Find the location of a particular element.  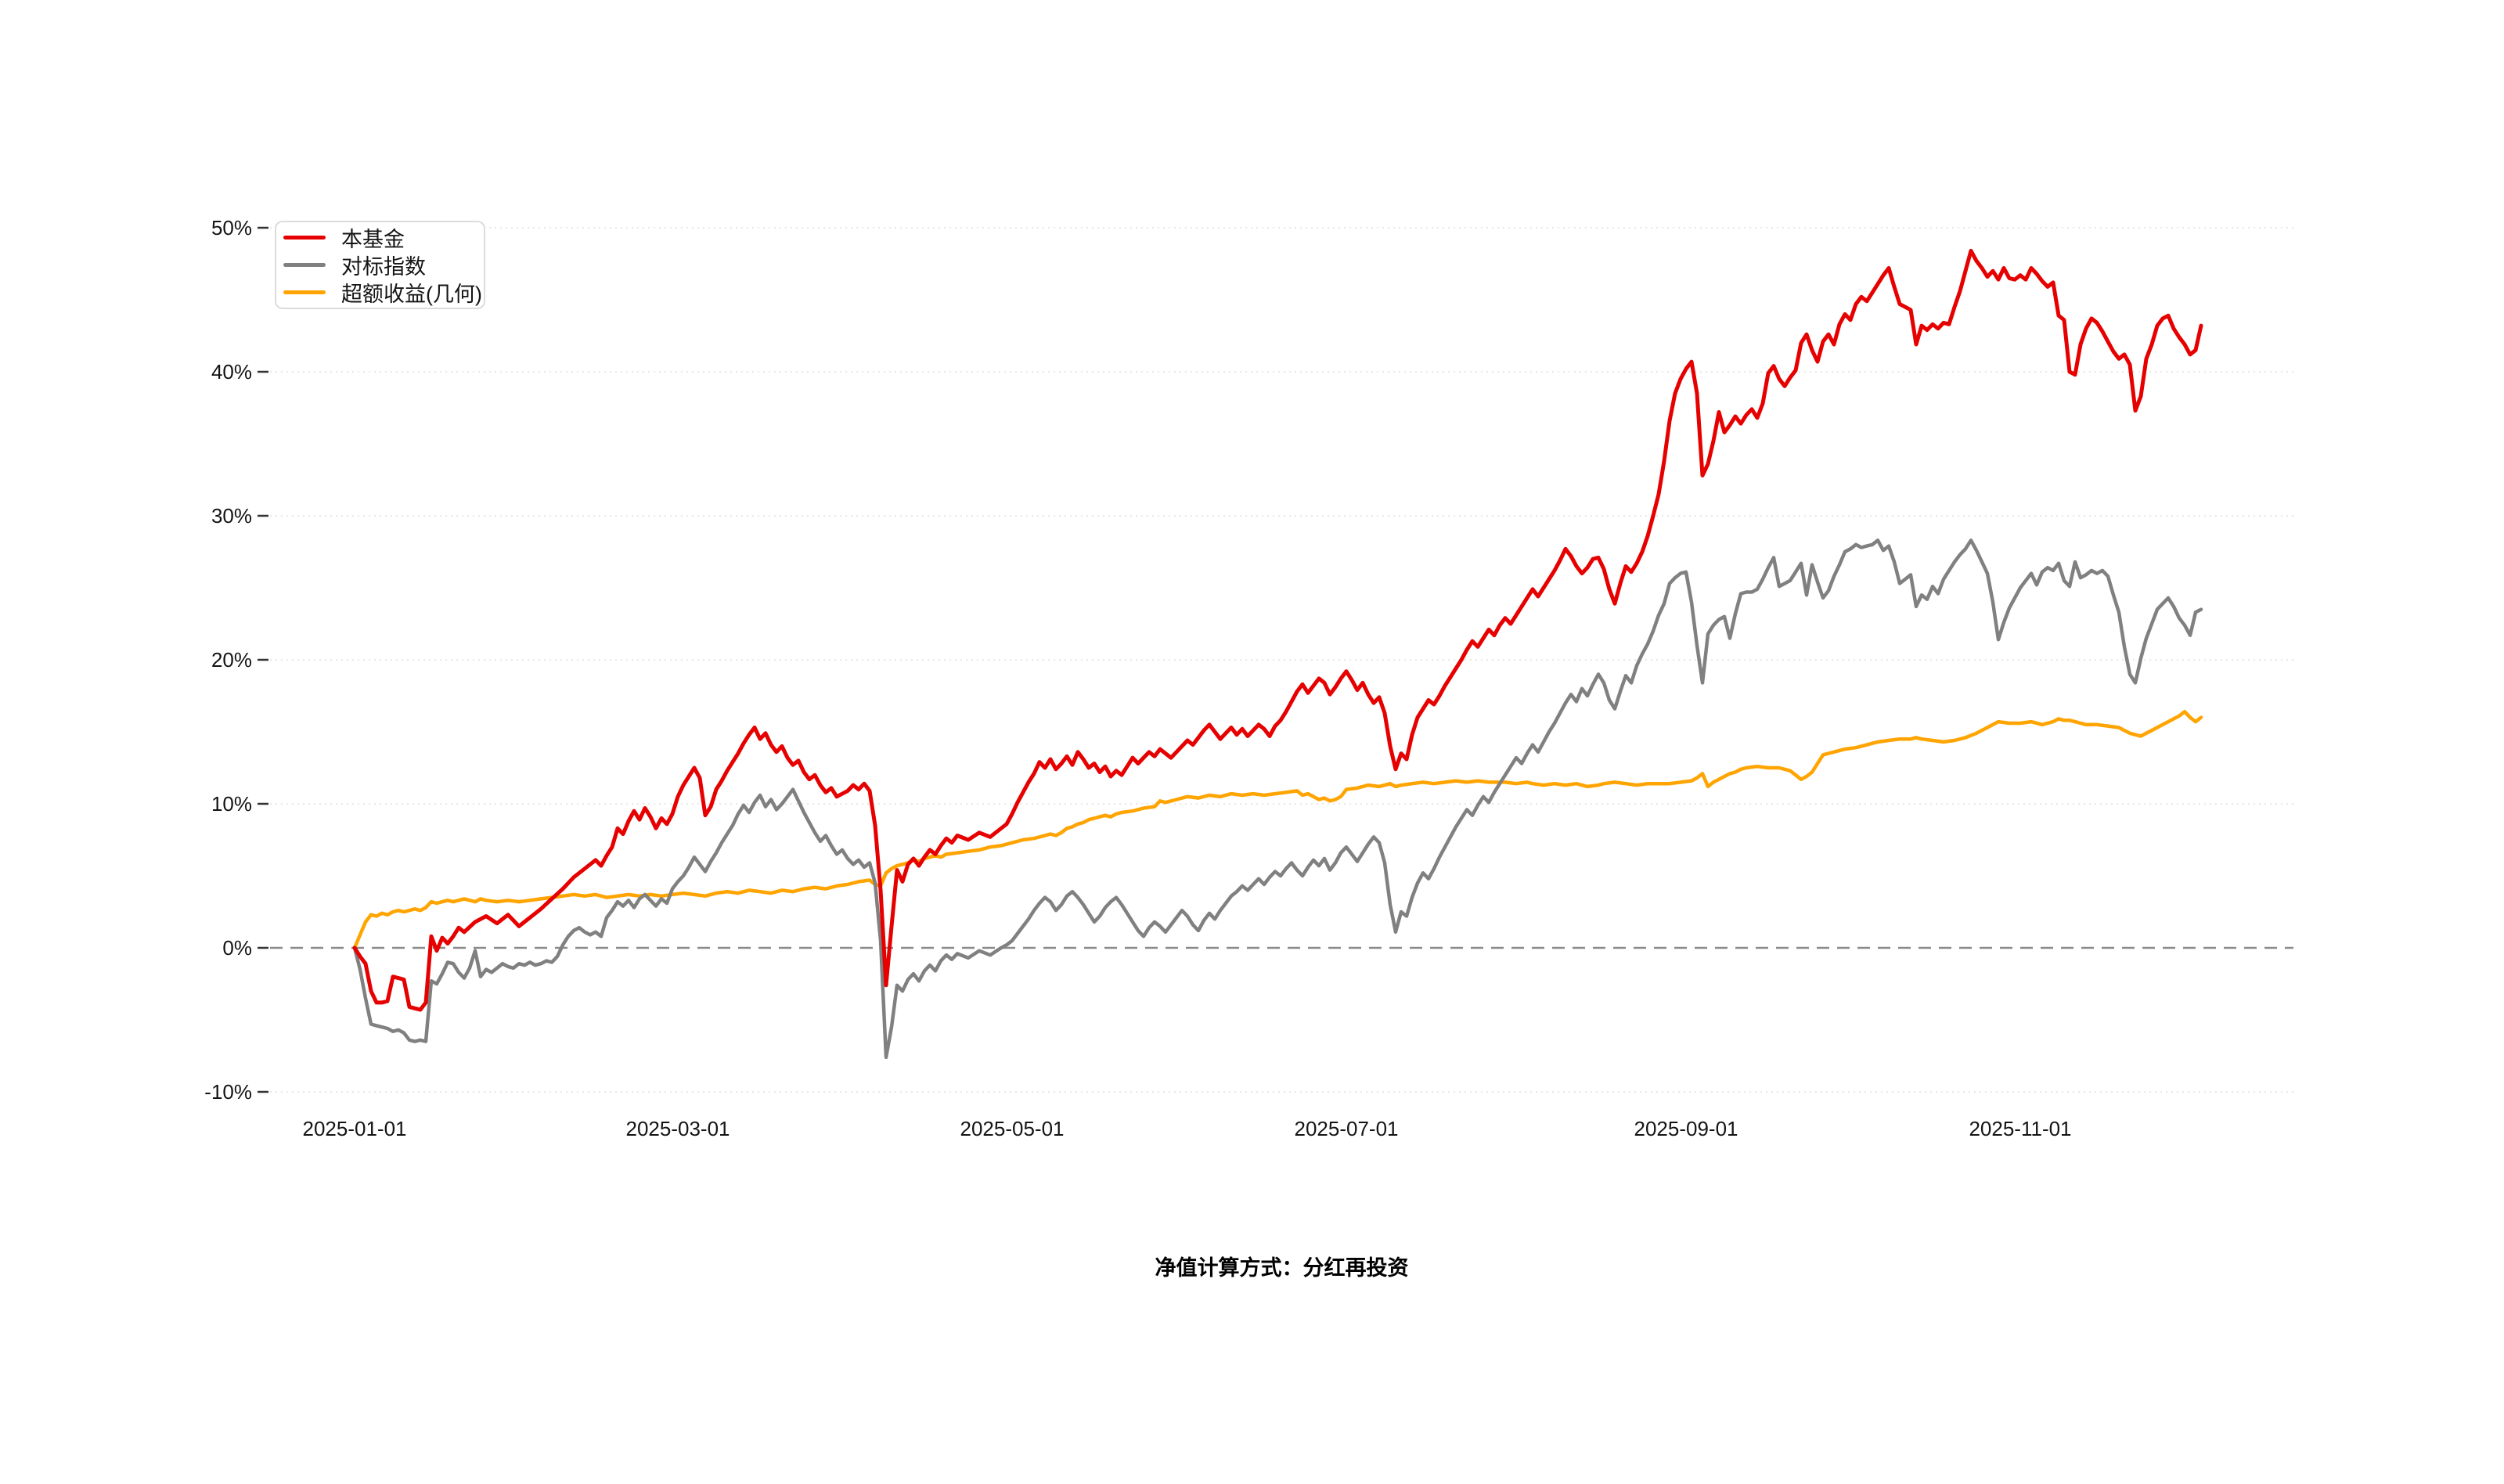

legend-label-excess: 超额收益(几何) is located at coordinates (411, 294).